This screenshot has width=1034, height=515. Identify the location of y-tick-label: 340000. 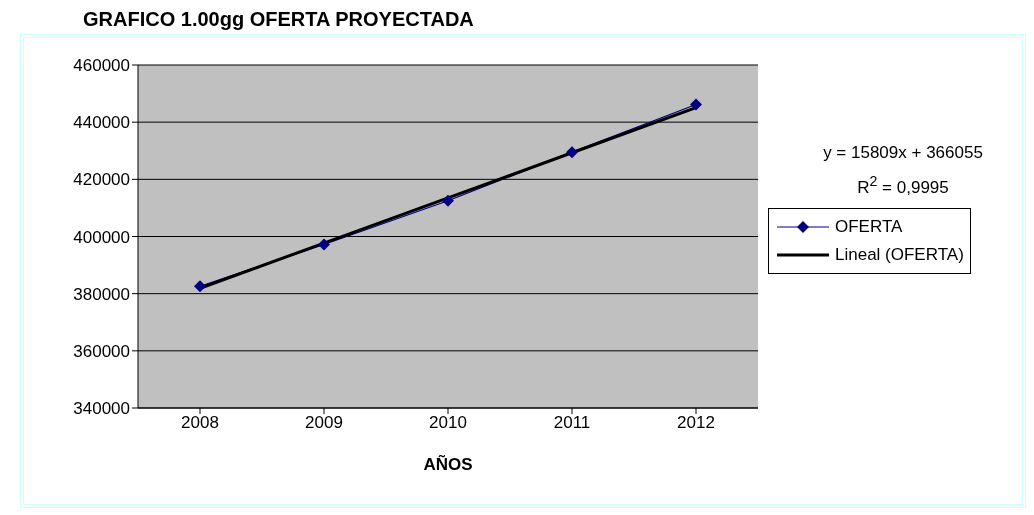
(101, 409).